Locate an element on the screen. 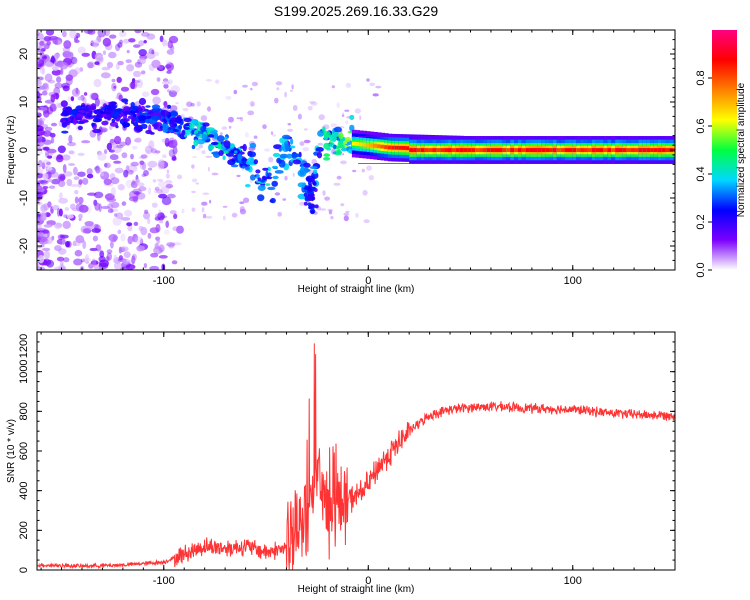 This screenshot has width=750, height=600. colorbar-tick-label: 0.8 is located at coordinates (701, 77).